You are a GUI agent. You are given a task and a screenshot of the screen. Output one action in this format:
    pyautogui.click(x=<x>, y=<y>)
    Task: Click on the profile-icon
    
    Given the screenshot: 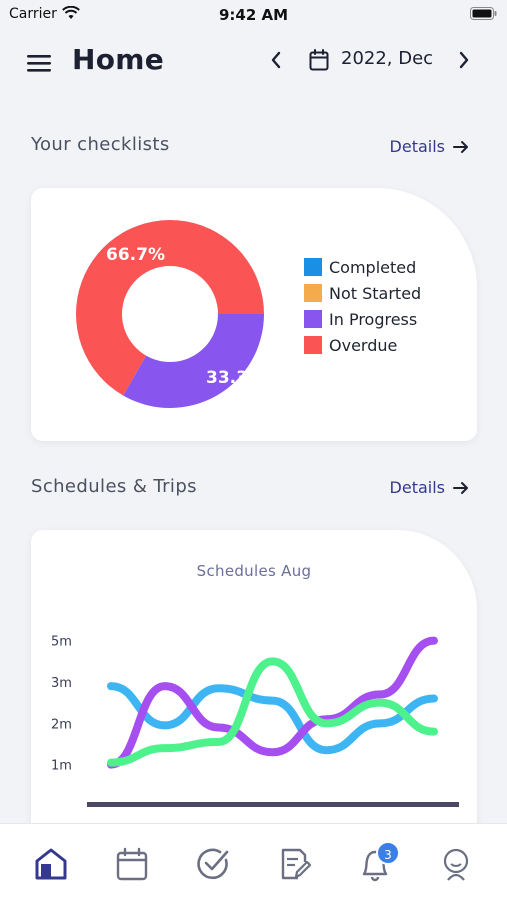 What is the action you would take?
    pyautogui.click(x=456, y=864)
    